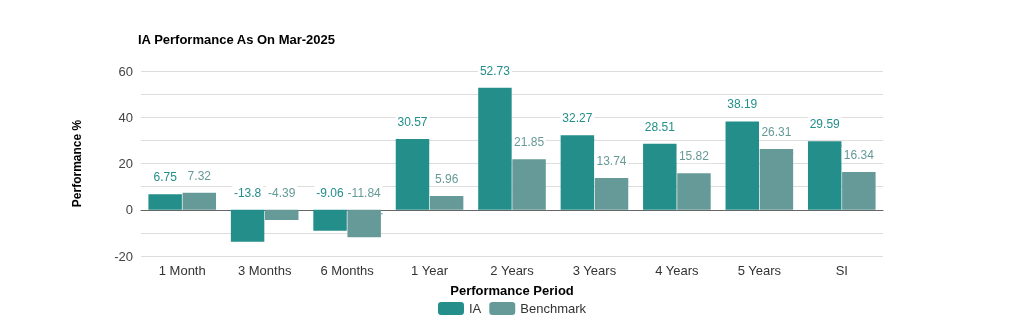  I want to click on x-tick-label: SI, so click(841, 270).